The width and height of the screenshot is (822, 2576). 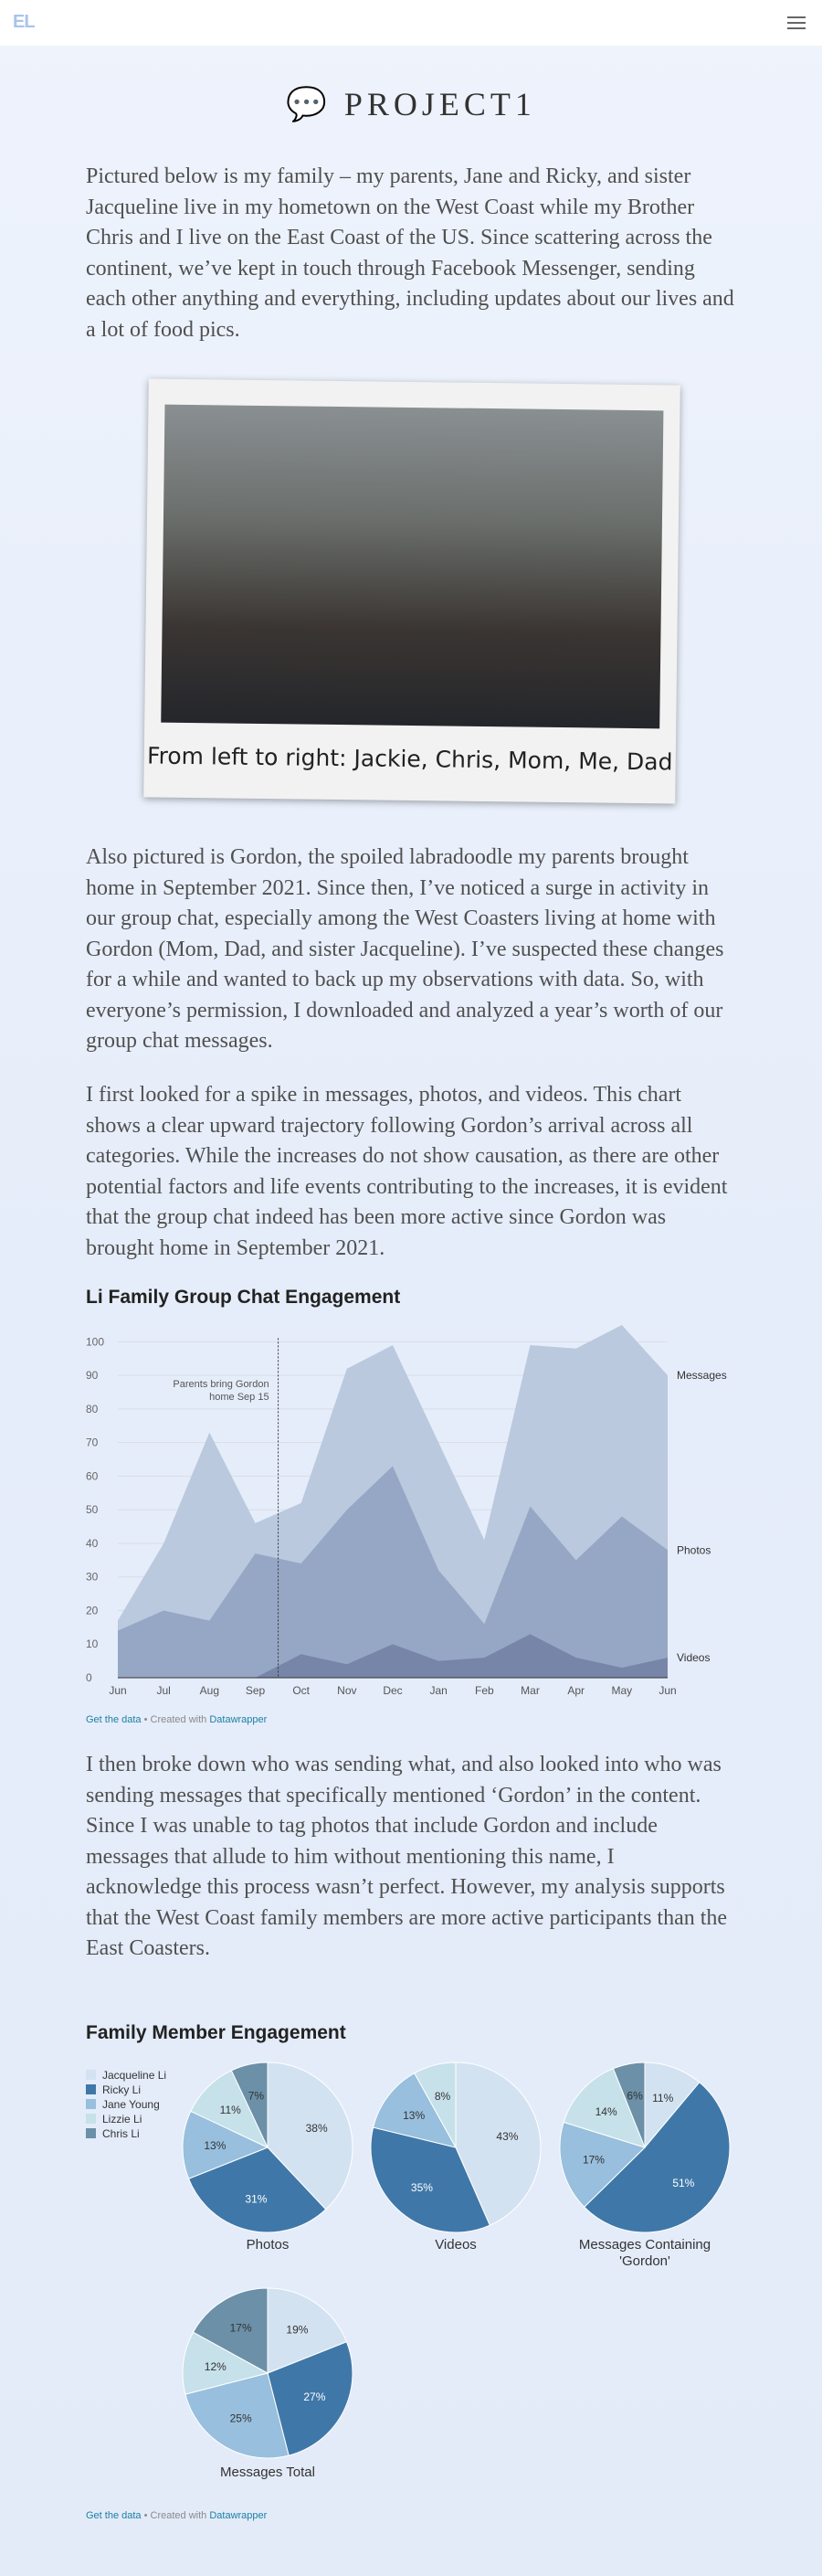 I want to click on x-tick-label: Sep, so click(x=256, y=1690).